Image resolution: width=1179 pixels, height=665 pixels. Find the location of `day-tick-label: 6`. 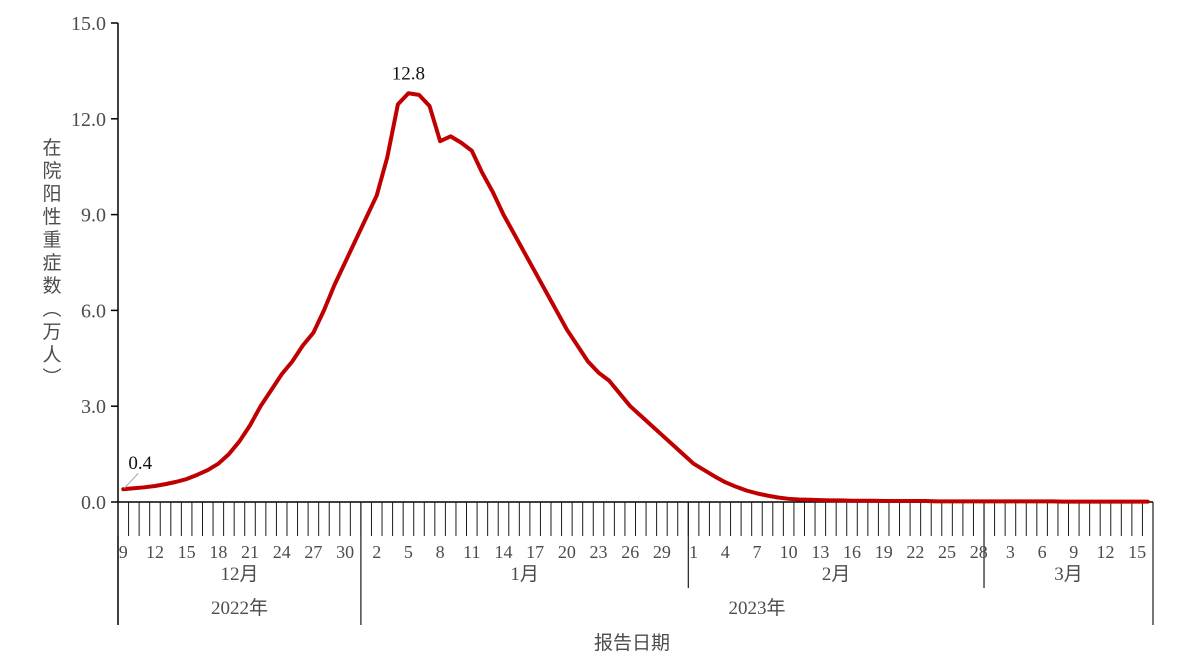

day-tick-label: 6 is located at coordinates (1042, 552).